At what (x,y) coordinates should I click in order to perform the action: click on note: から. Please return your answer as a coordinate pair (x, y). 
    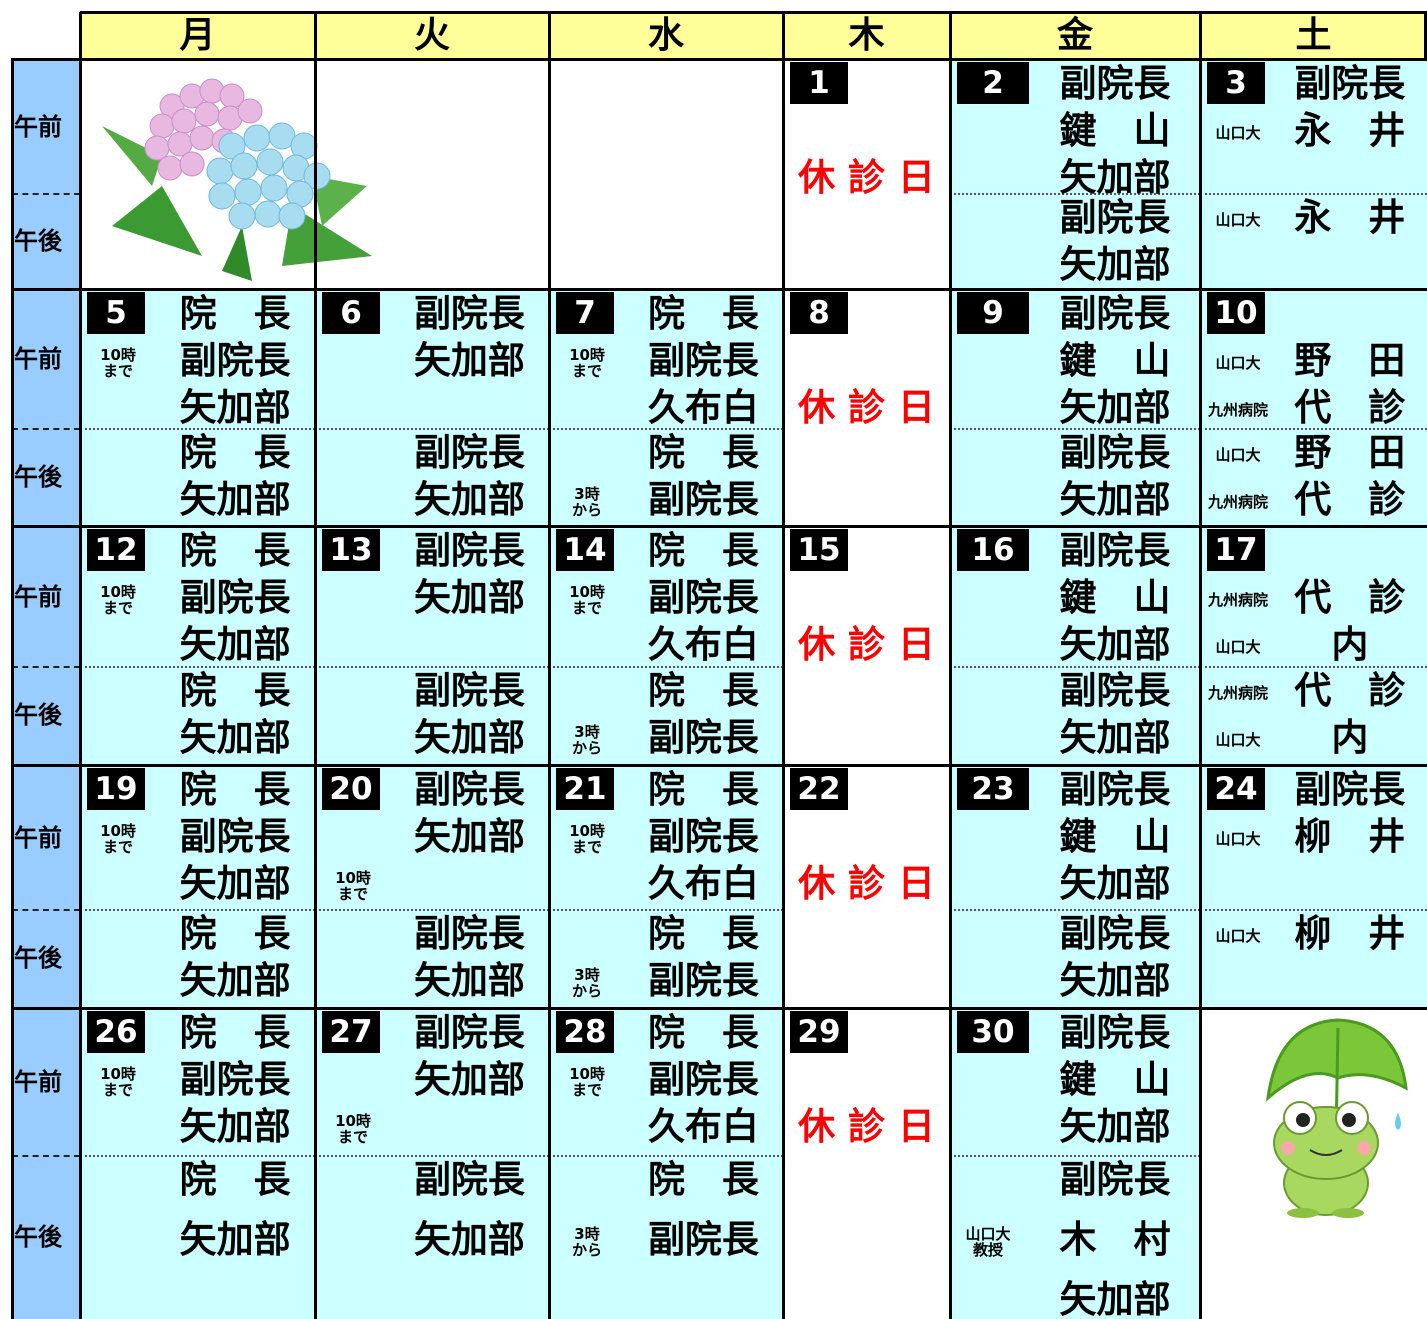
    Looking at the image, I should click on (586, 510).